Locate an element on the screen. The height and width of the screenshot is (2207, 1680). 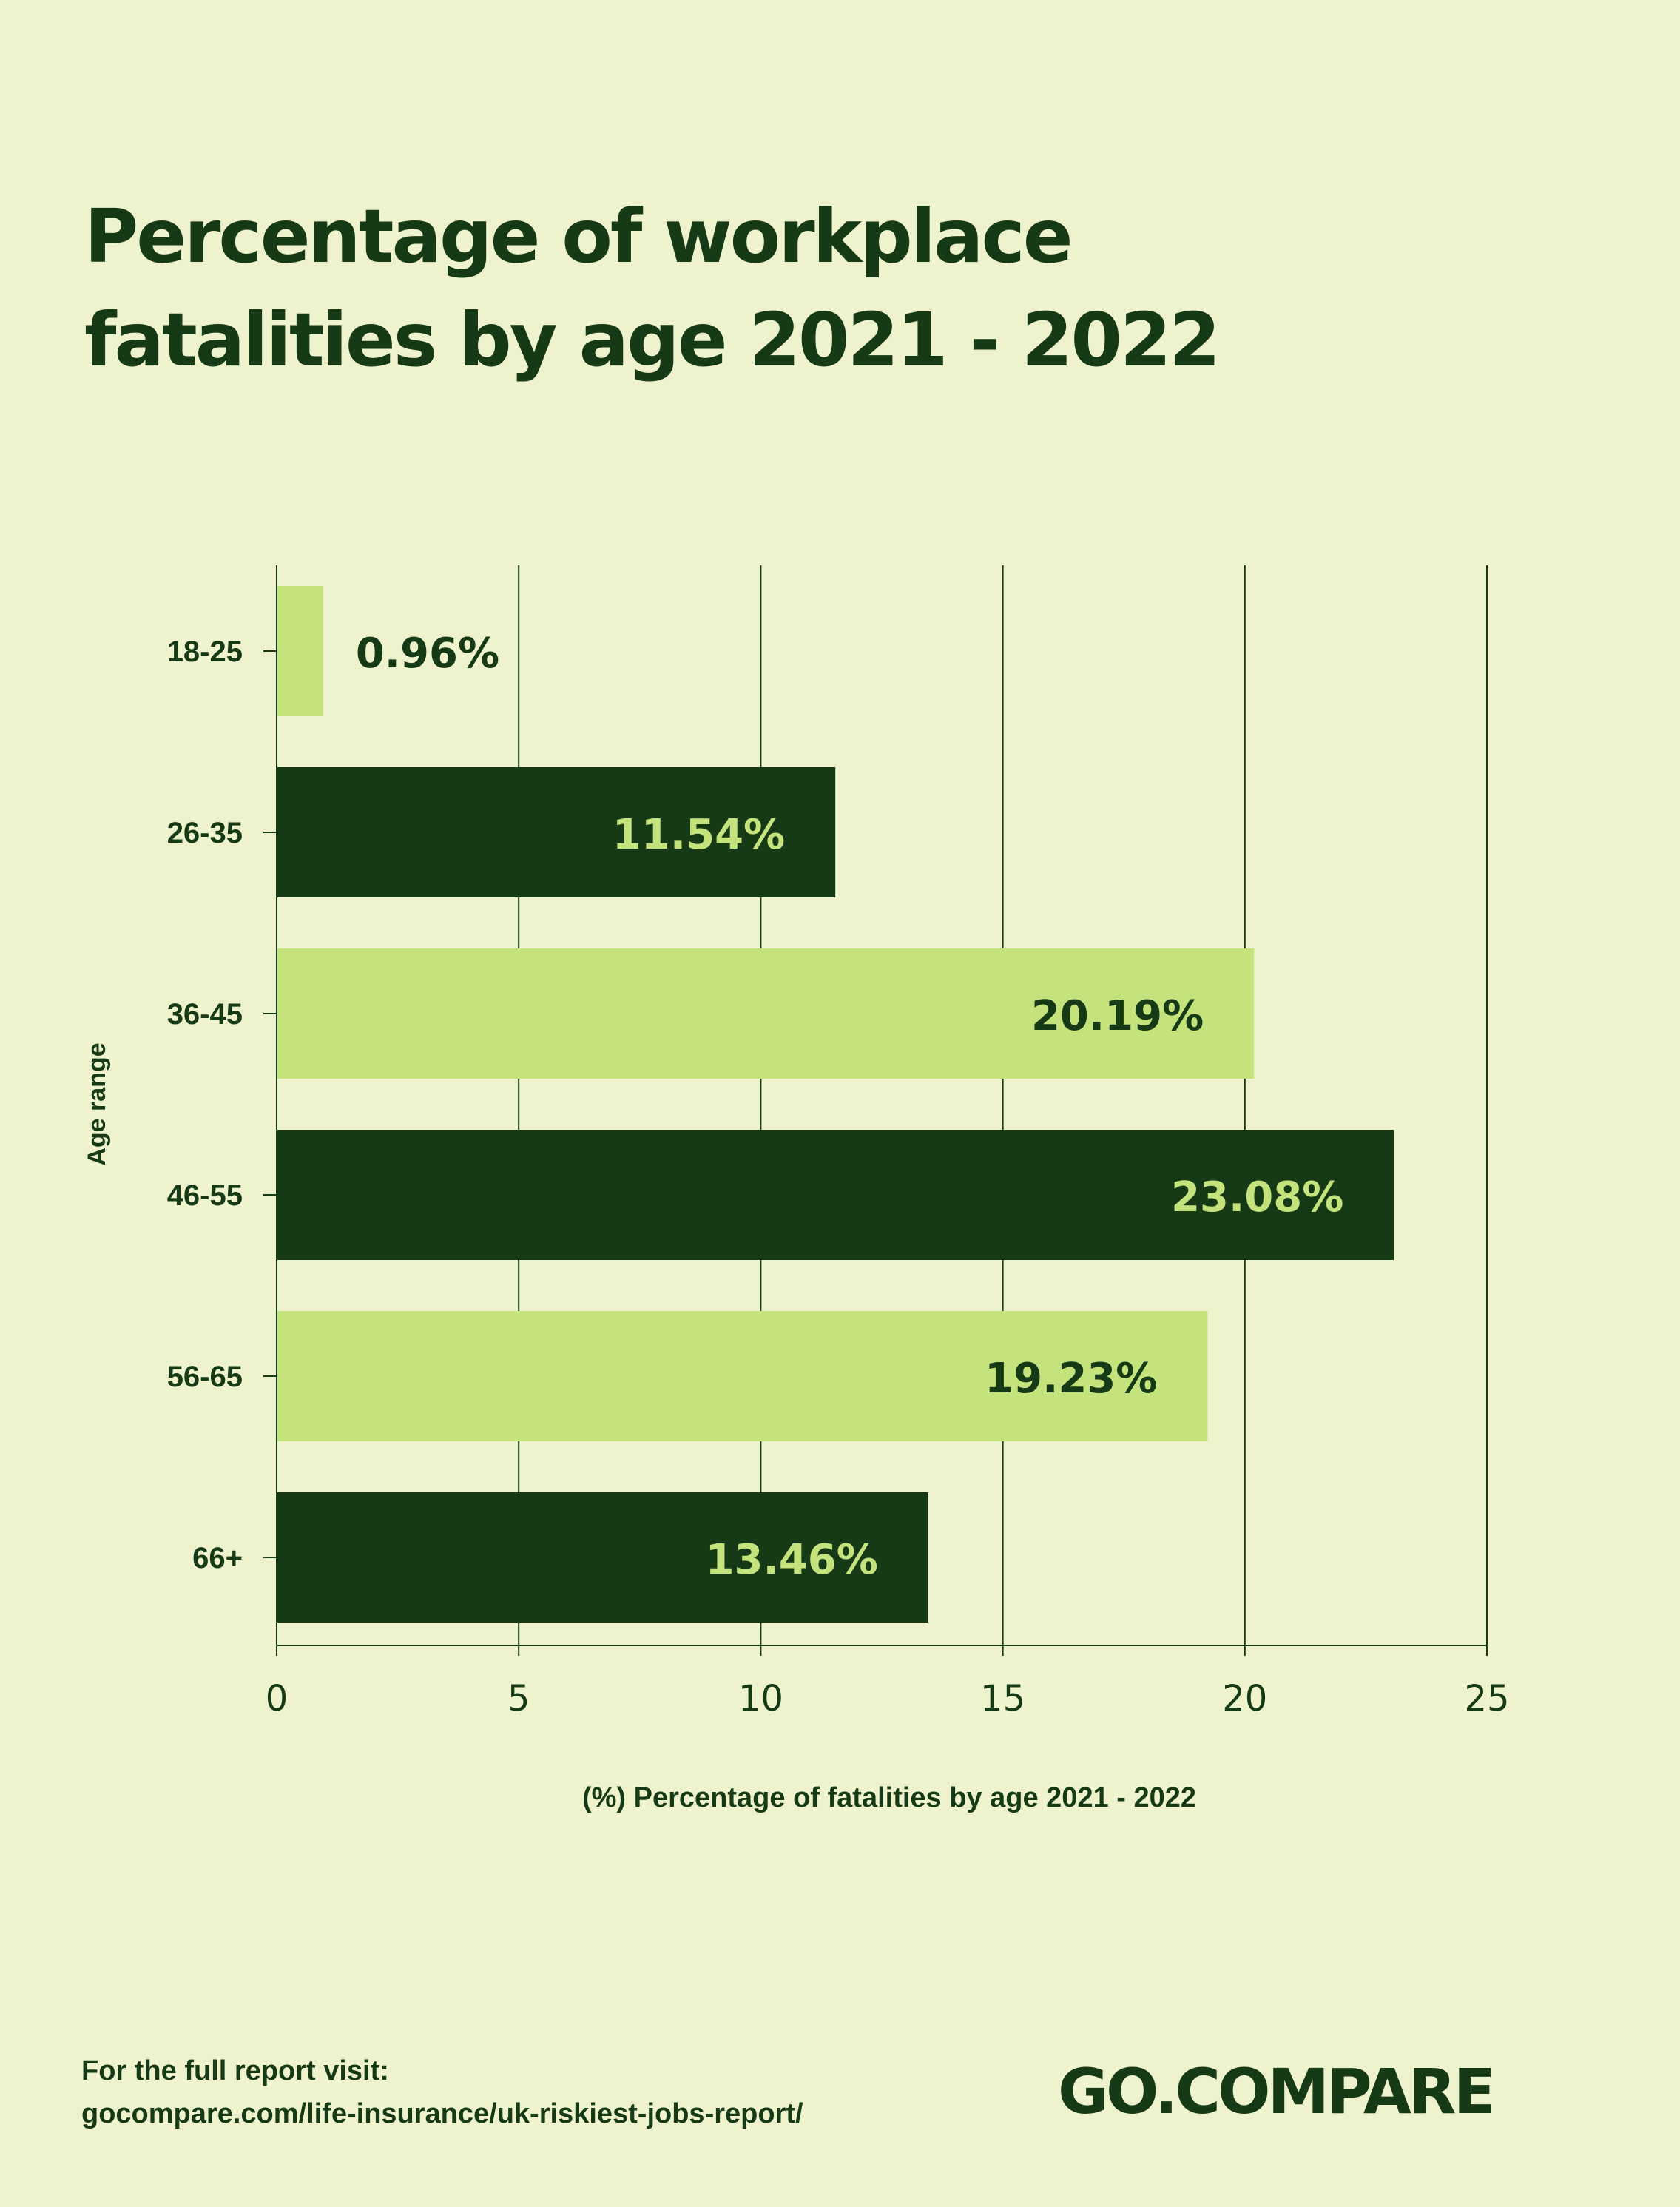
data-label-56-65: 19.23% is located at coordinates (1071, 1379).